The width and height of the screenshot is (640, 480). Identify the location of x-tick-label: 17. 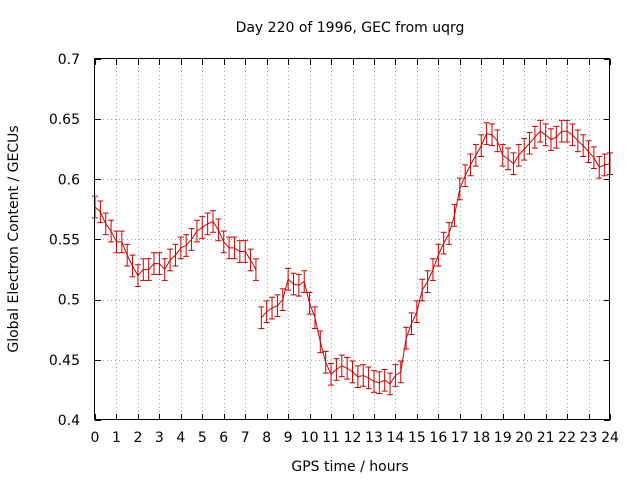
(460, 438).